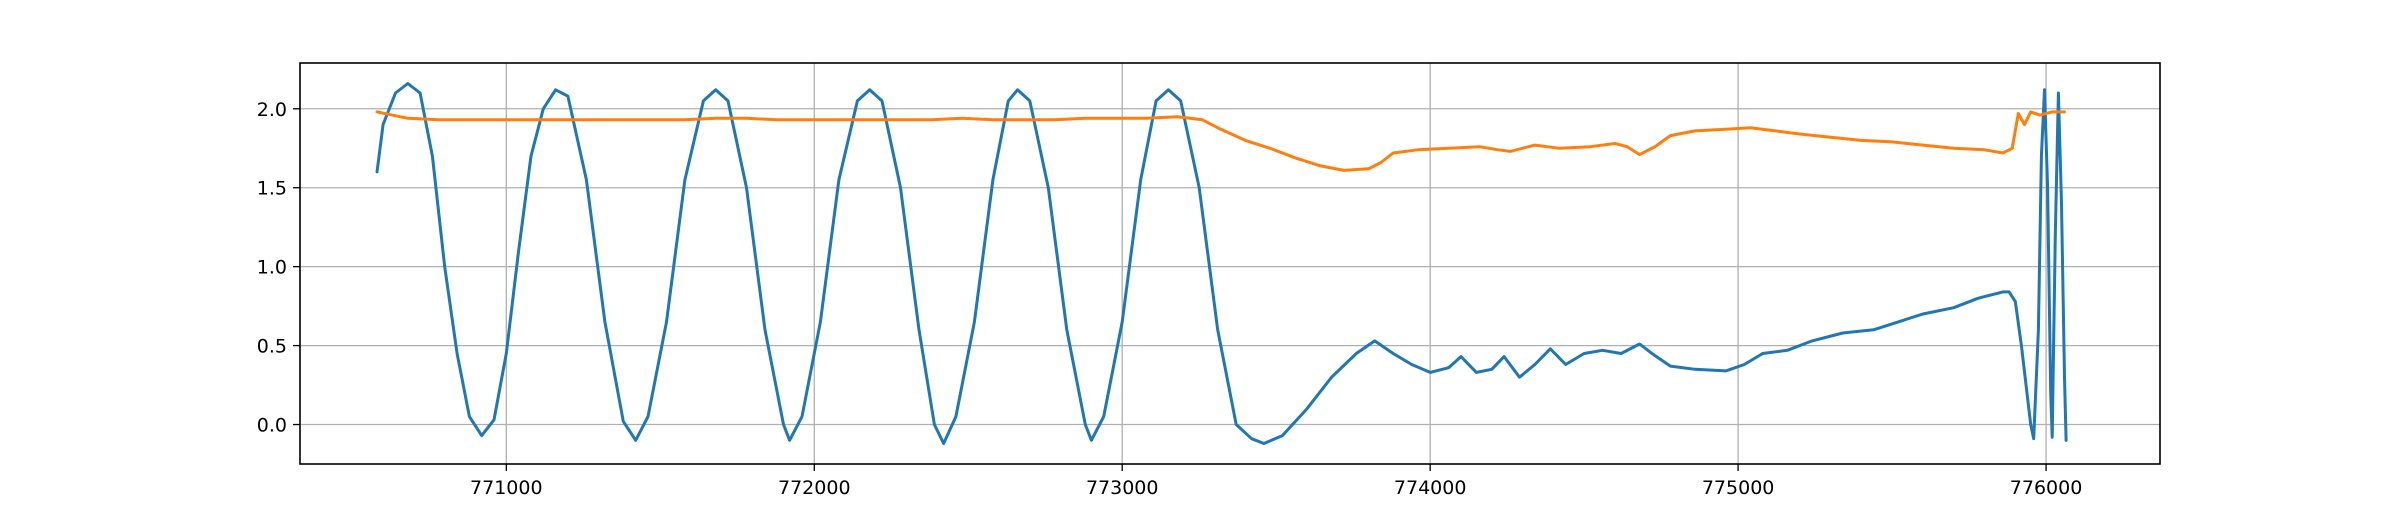  I want to click on x-tick-label: 772000, so click(814, 488).